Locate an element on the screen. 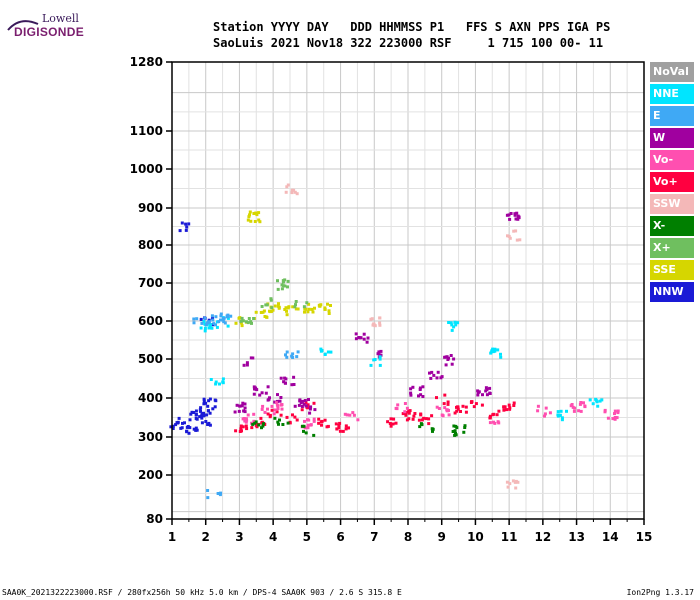 The height and width of the screenshot is (600, 700). logo-swoosh-icon is located at coordinates (23, 25).